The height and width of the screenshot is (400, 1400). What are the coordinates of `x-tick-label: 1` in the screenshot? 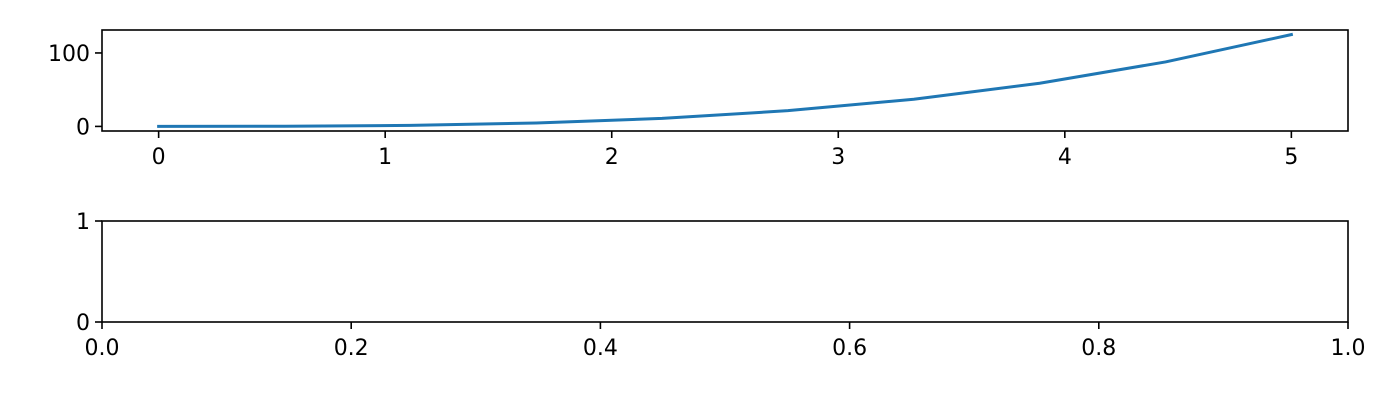 It's located at (385, 157).